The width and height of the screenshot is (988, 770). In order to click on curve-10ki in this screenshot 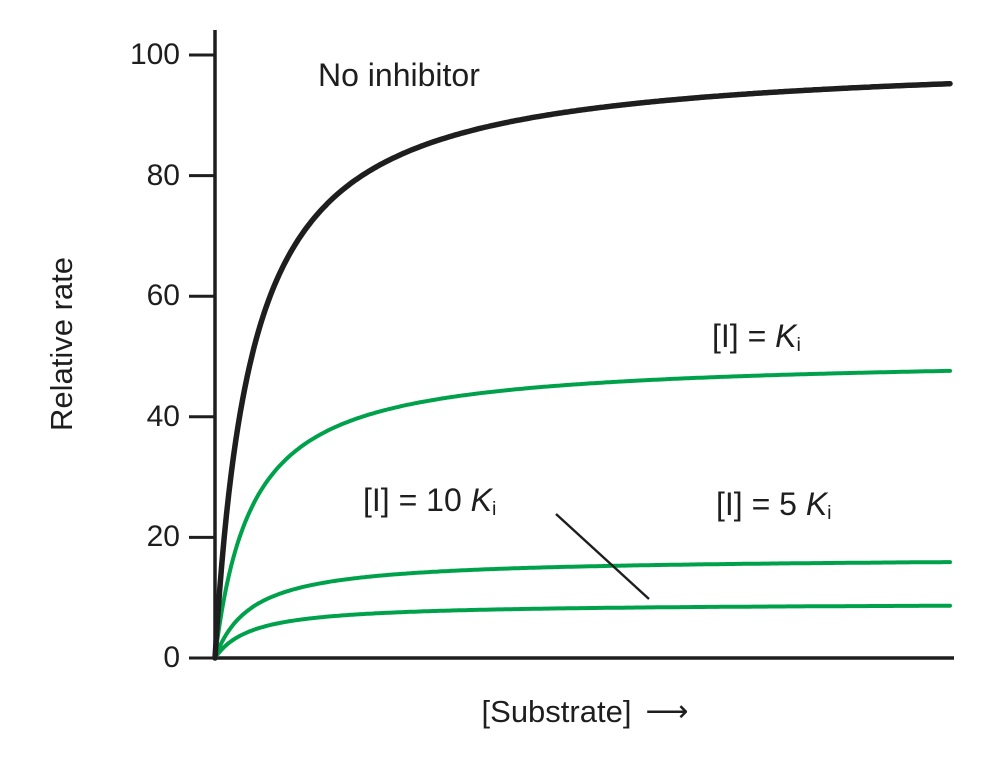, I will do `click(582, 631)`.